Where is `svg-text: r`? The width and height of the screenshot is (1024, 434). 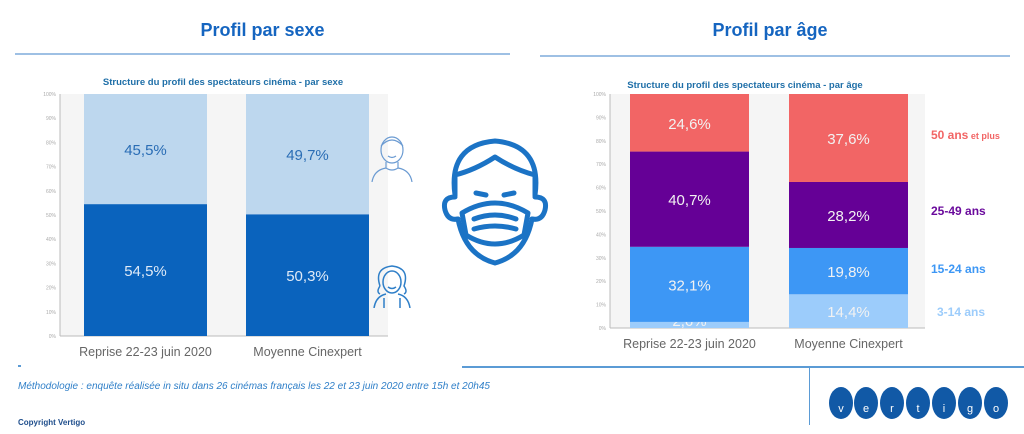 svg-text: r is located at coordinates (892, 409).